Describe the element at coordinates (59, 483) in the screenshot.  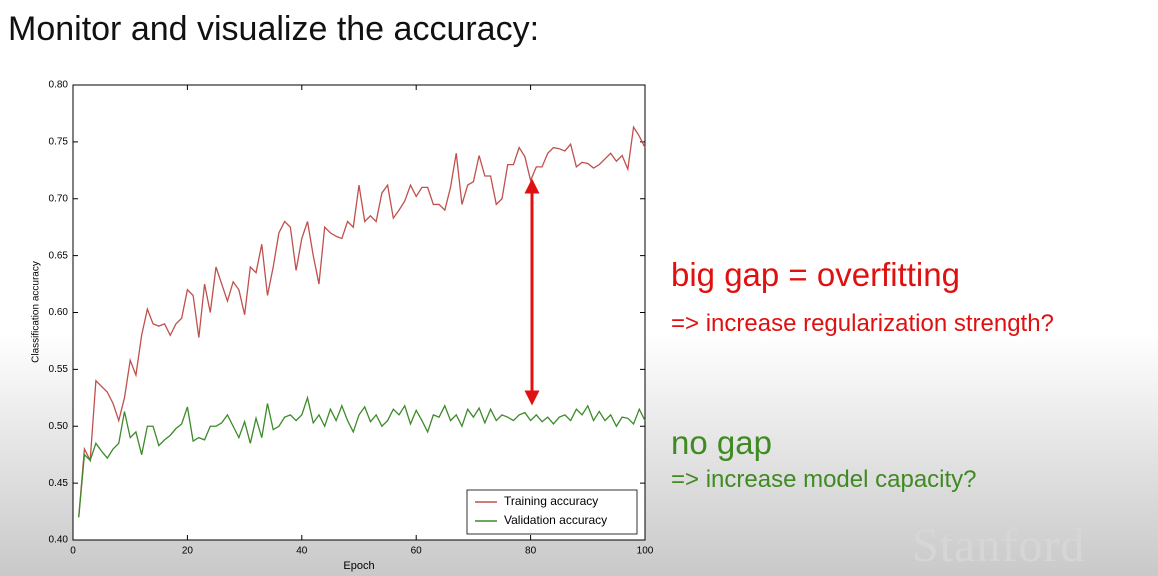
I see `y-tick-label: 0.45` at that location.